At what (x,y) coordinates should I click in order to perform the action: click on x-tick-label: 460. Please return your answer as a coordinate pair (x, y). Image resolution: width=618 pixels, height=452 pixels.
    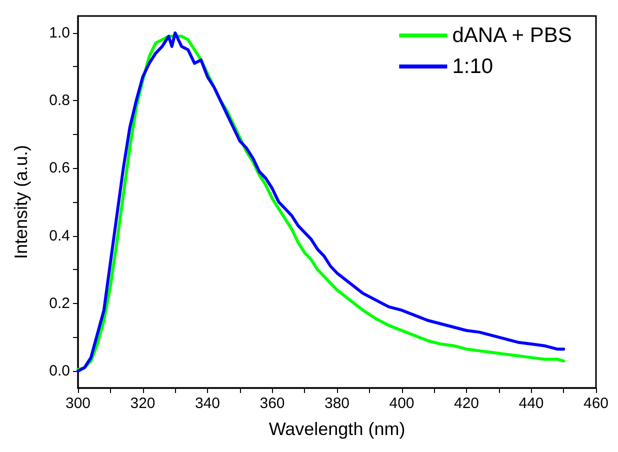
    Looking at the image, I should click on (596, 403).